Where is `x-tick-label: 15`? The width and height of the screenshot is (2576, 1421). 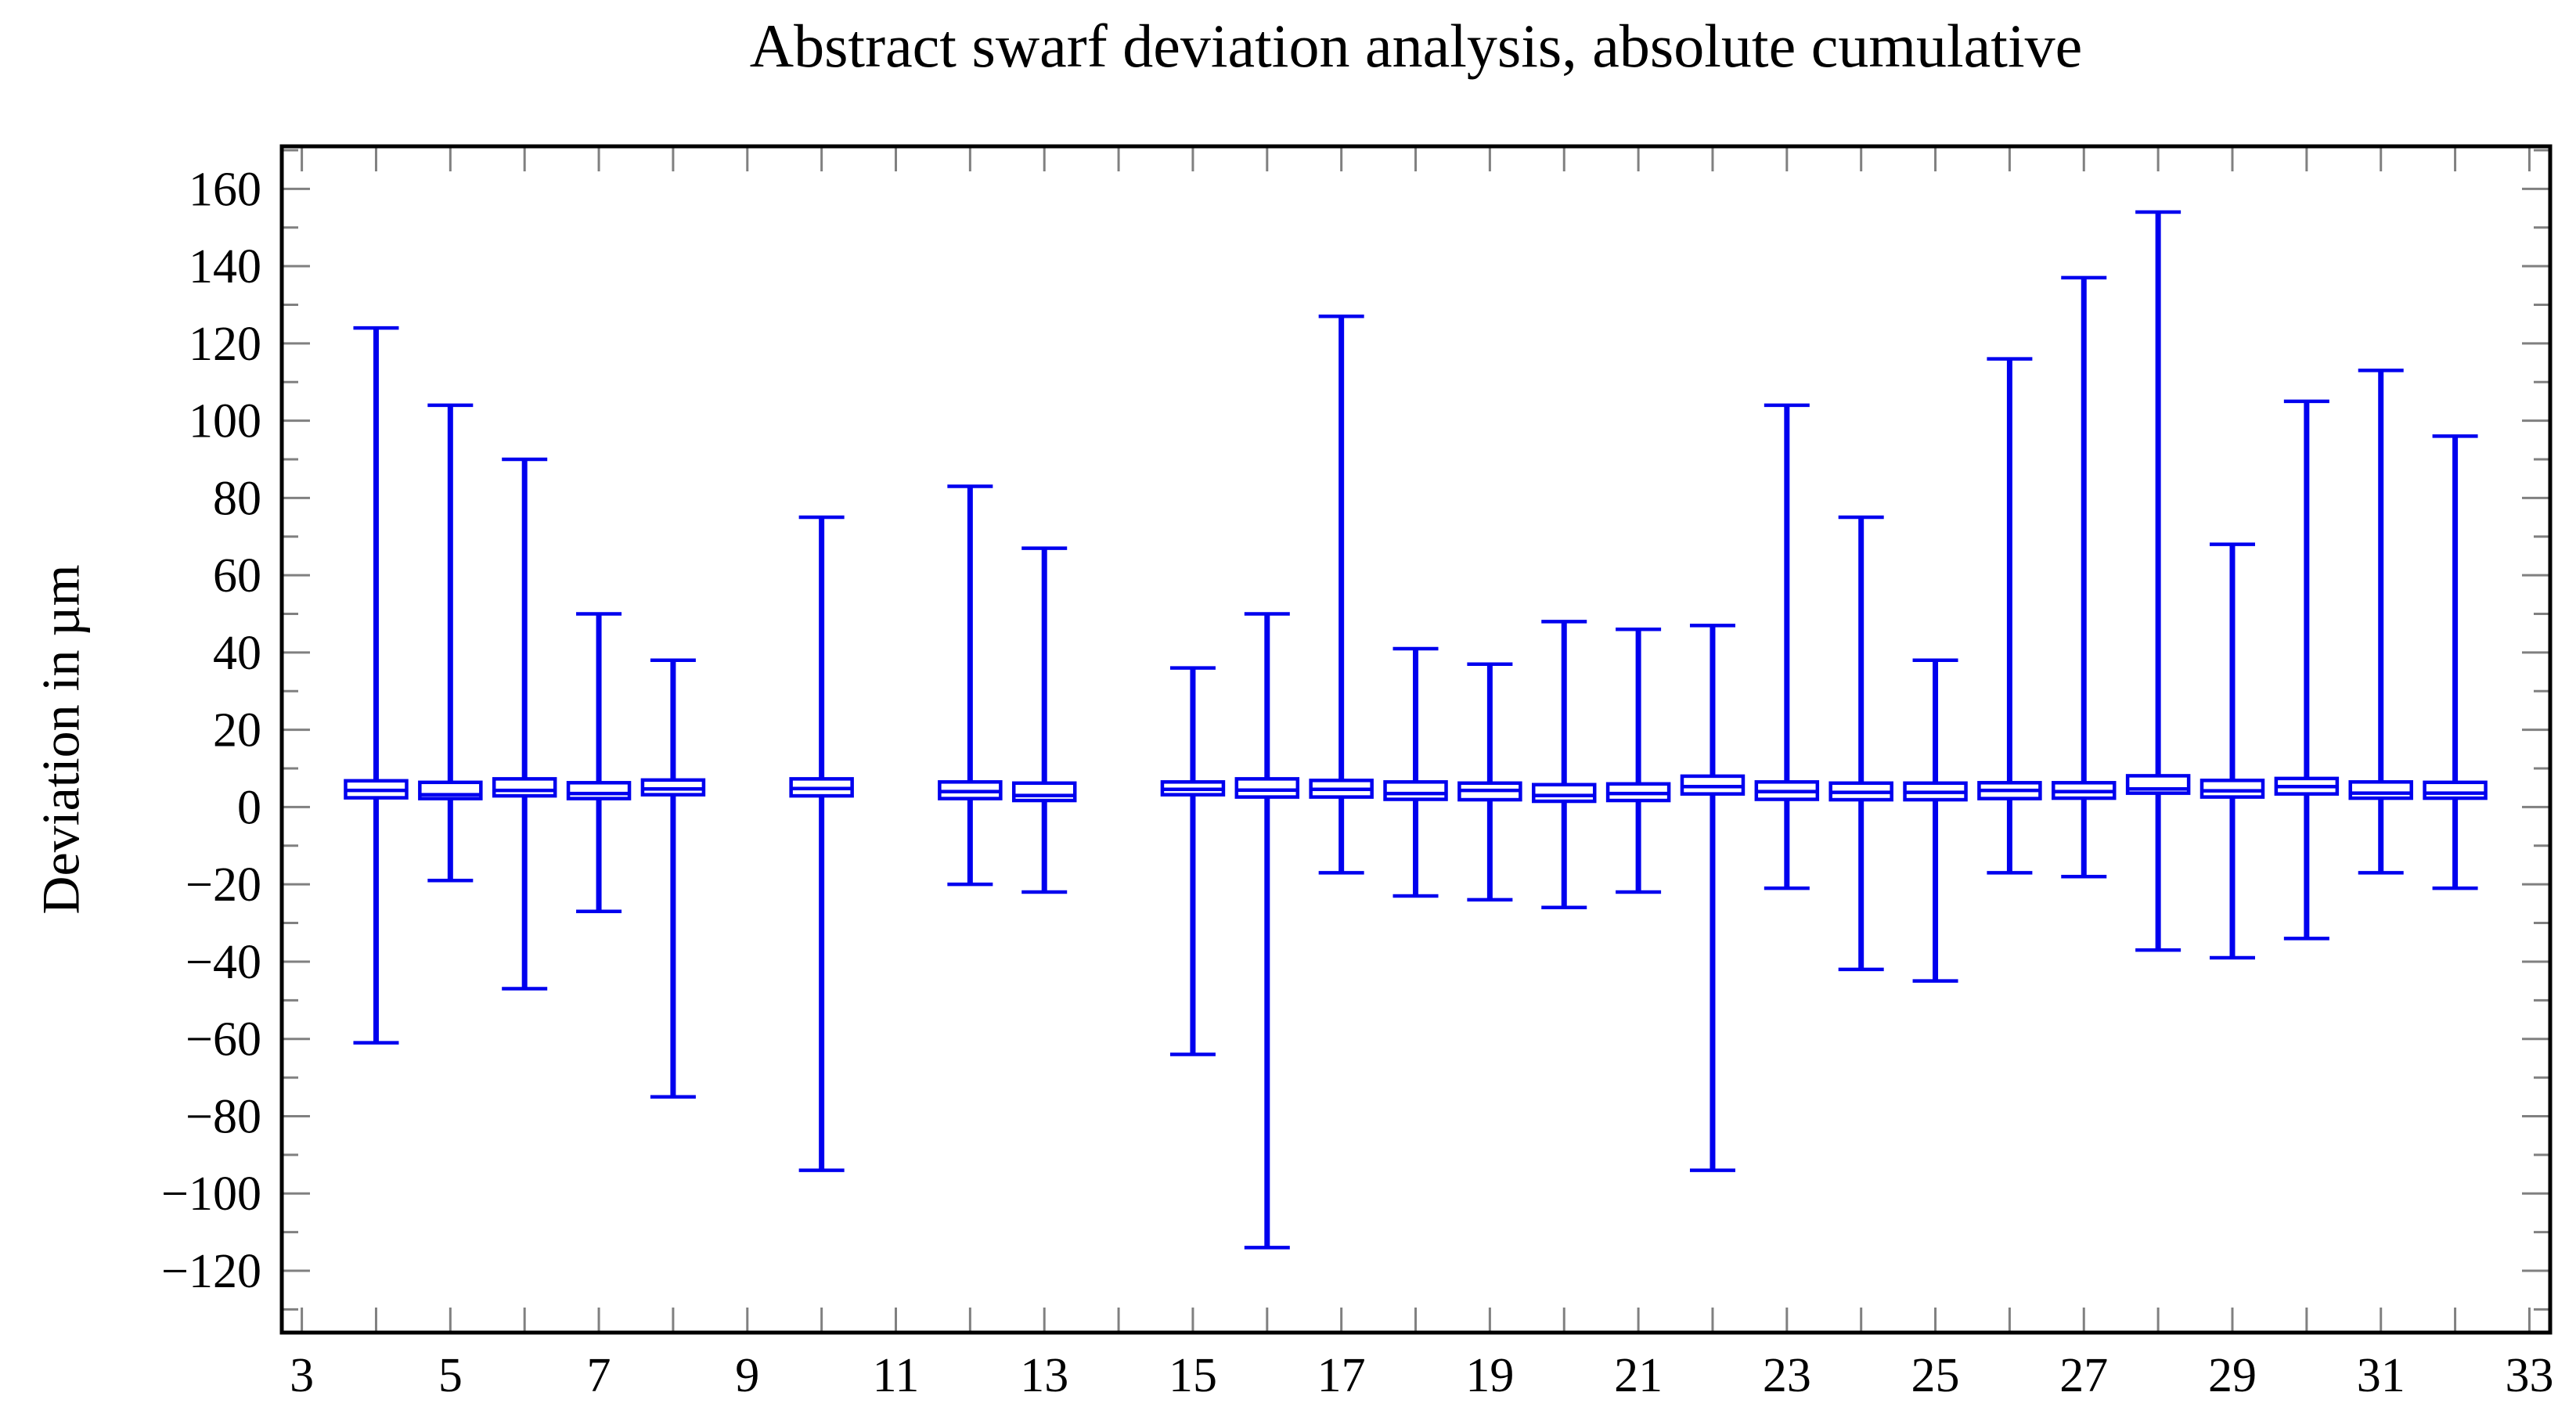
x-tick-label: 15 is located at coordinates (1193, 1375).